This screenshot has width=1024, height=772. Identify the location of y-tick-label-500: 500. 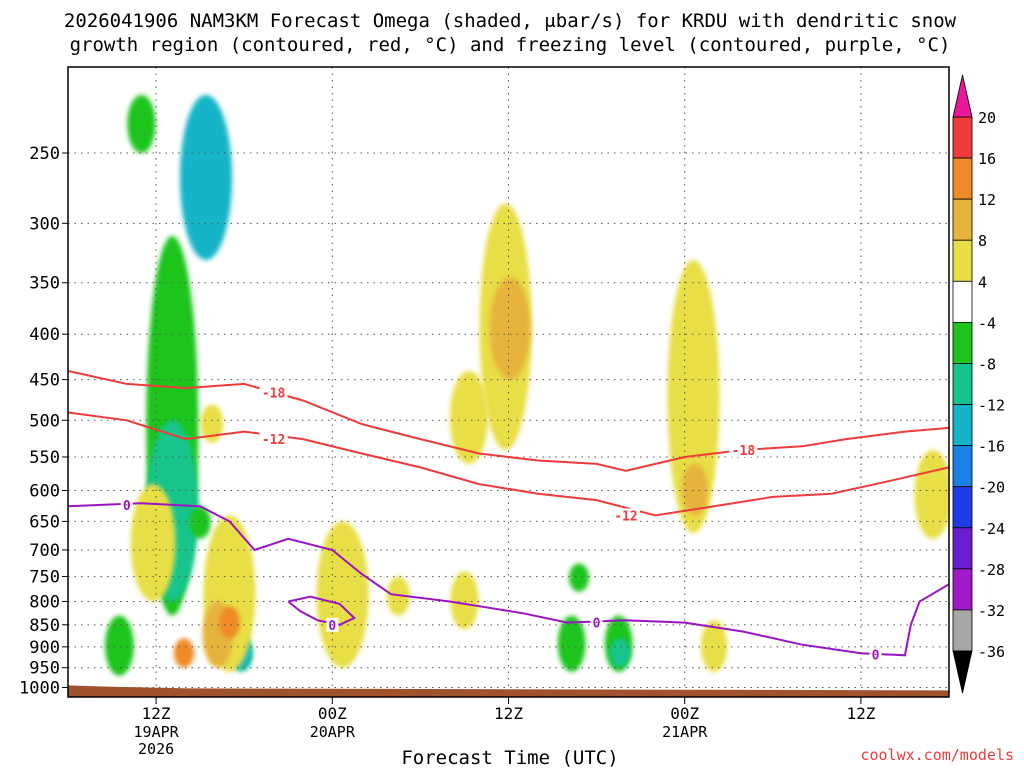
(44, 421).